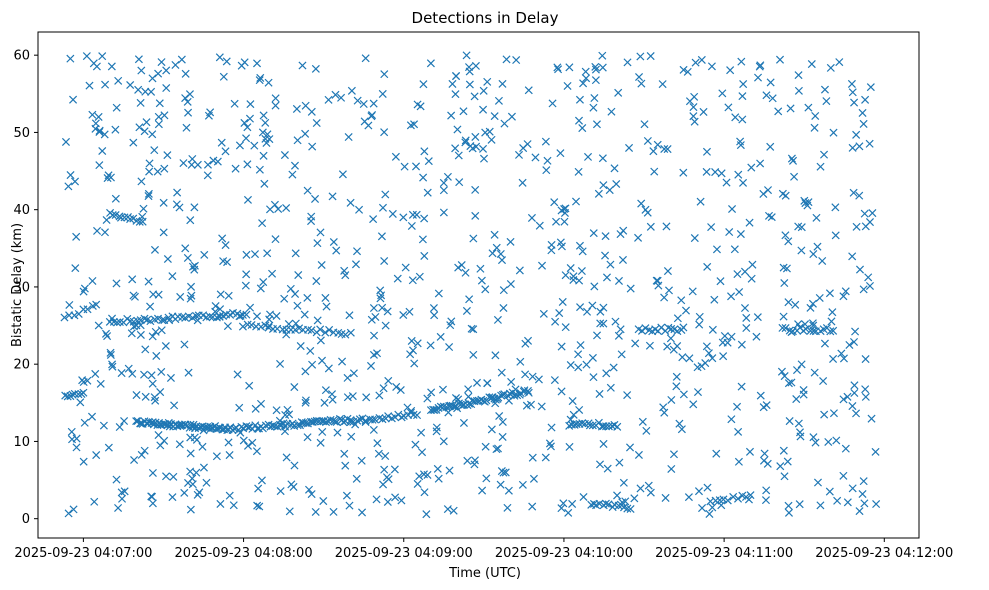 The height and width of the screenshot is (590, 989). What do you see at coordinates (17, 285) in the screenshot?
I see `y-axis-label: Bistatic Delay (km)` at bounding box center [17, 285].